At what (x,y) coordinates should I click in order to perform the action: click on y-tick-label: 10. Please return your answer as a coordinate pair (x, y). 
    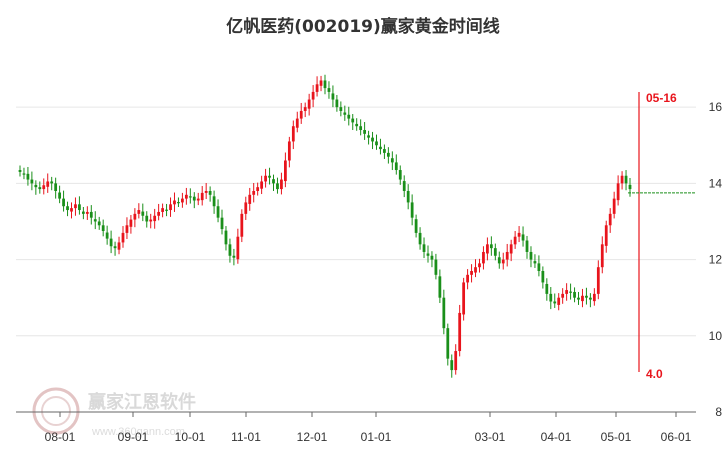
    Looking at the image, I should click on (716, 336).